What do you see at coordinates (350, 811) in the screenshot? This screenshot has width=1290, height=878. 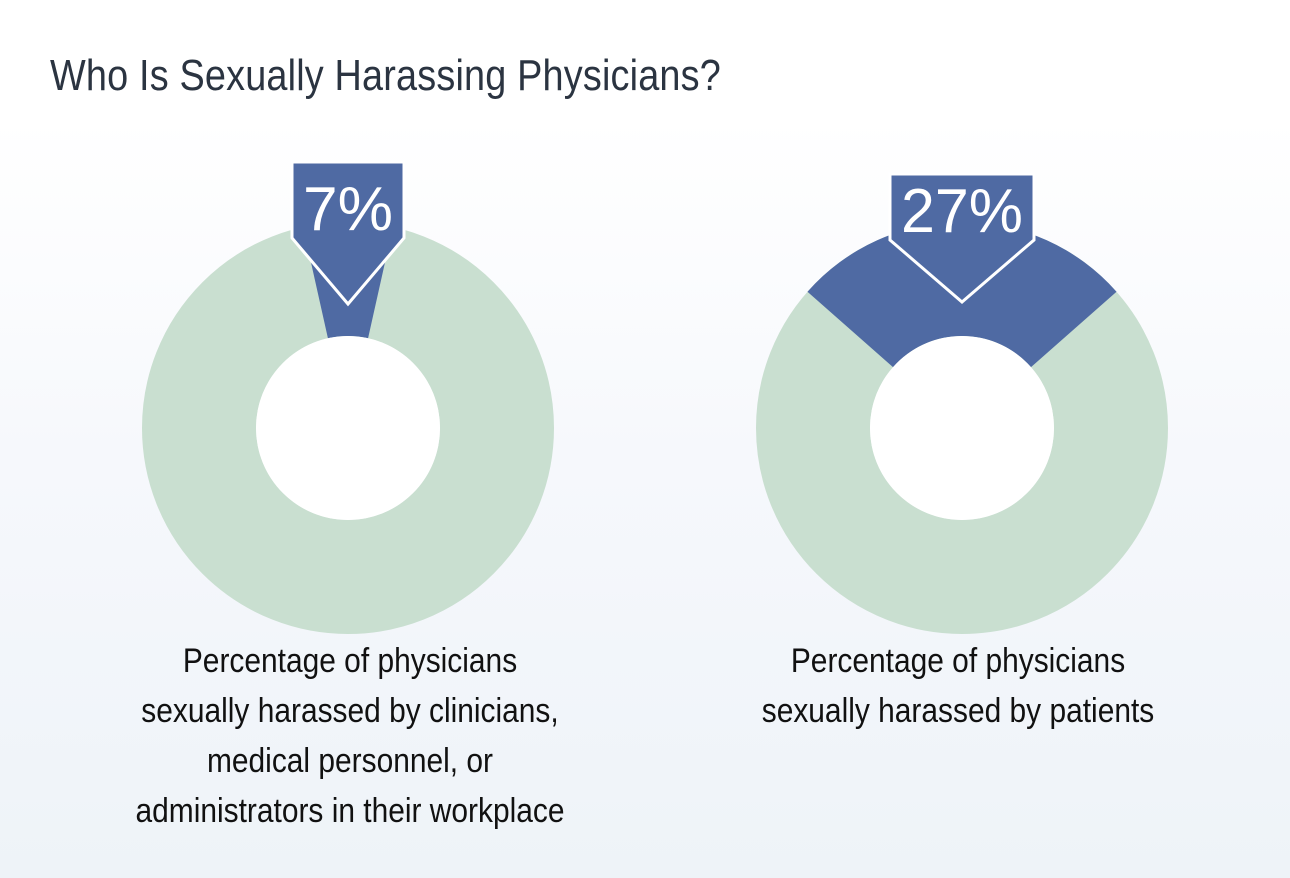 I see `caption-line: administrators in their workplace` at bounding box center [350, 811].